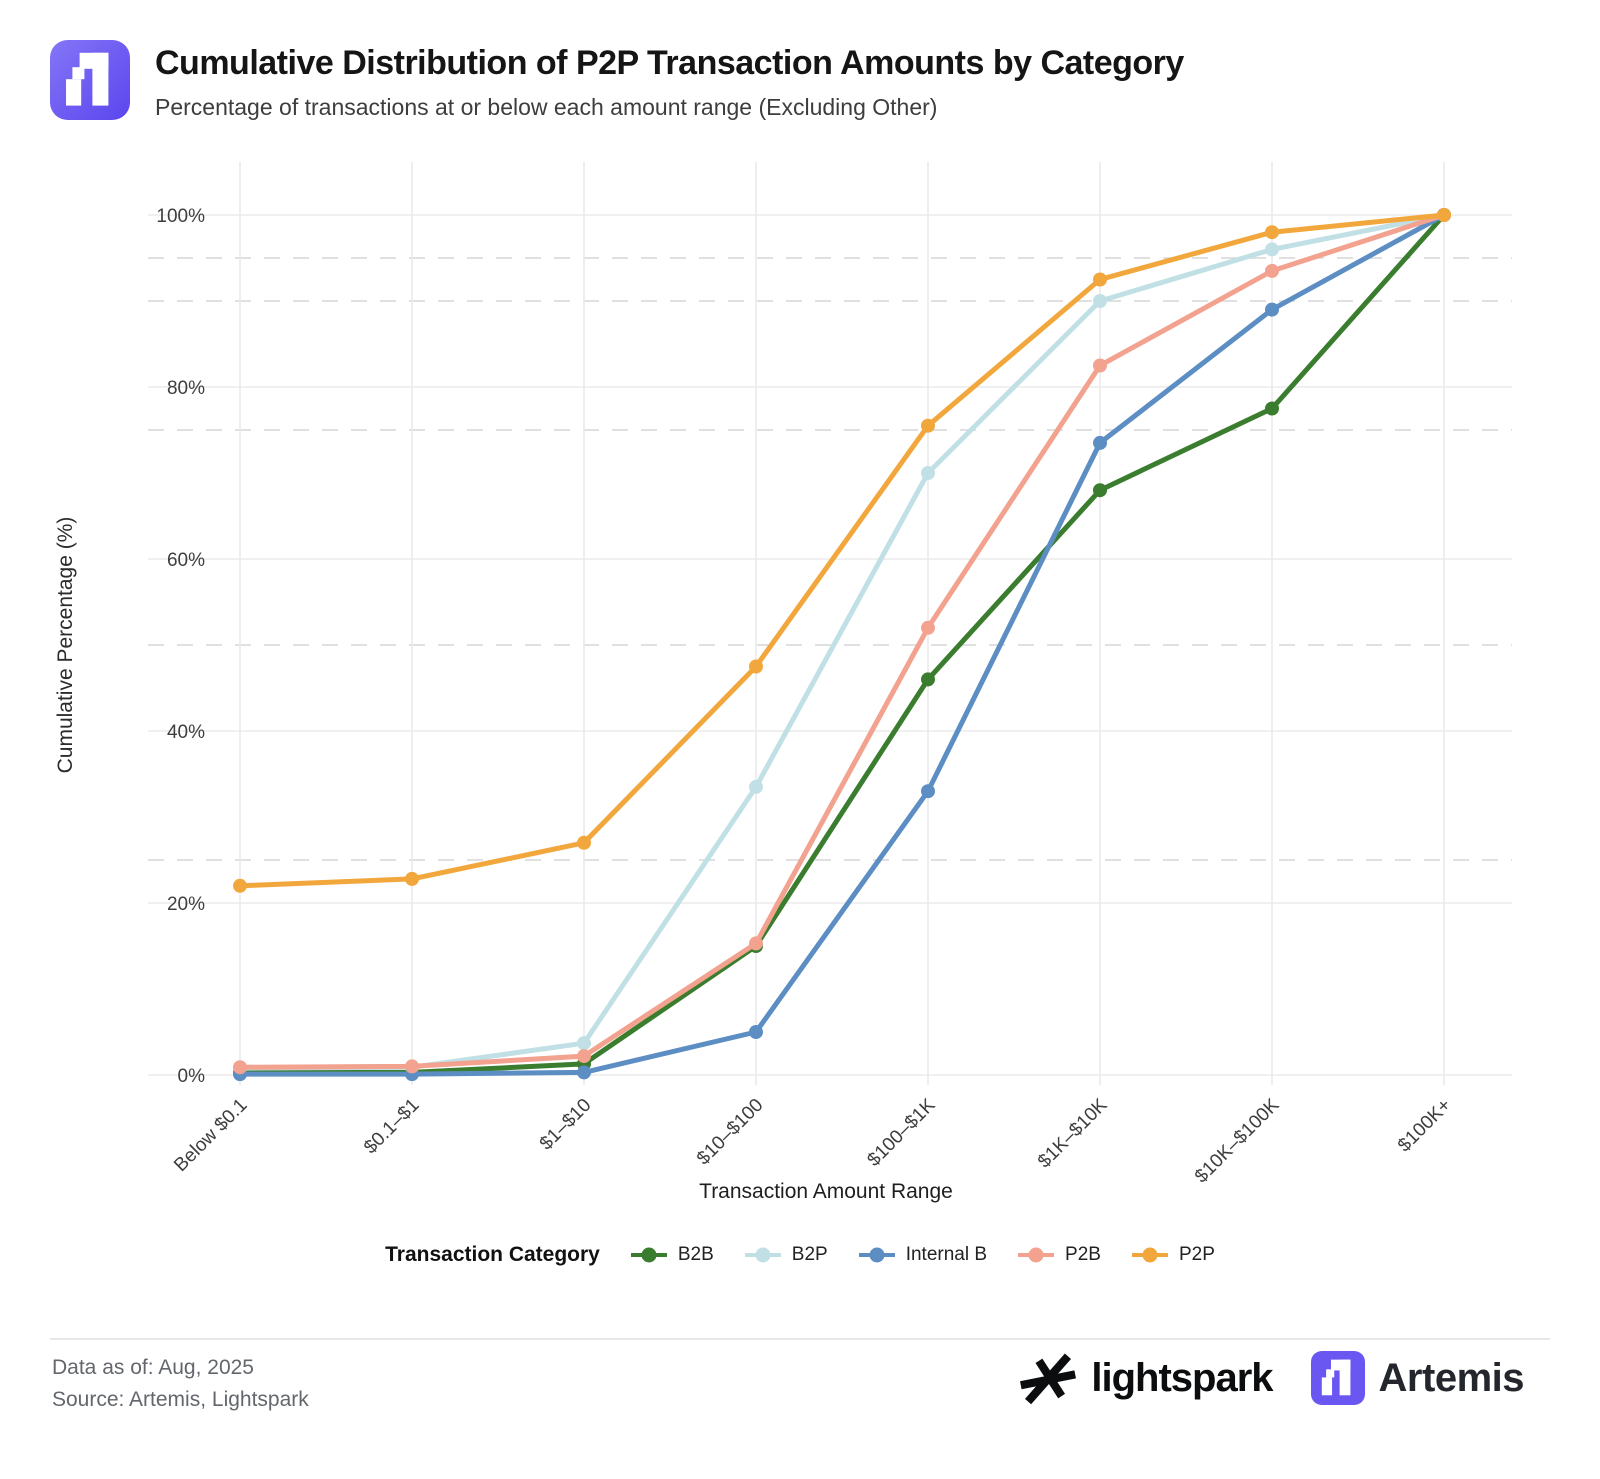 The width and height of the screenshot is (1600, 1479). Describe the element at coordinates (90, 80) in the screenshot. I see `artemis-logo-icon` at that location.